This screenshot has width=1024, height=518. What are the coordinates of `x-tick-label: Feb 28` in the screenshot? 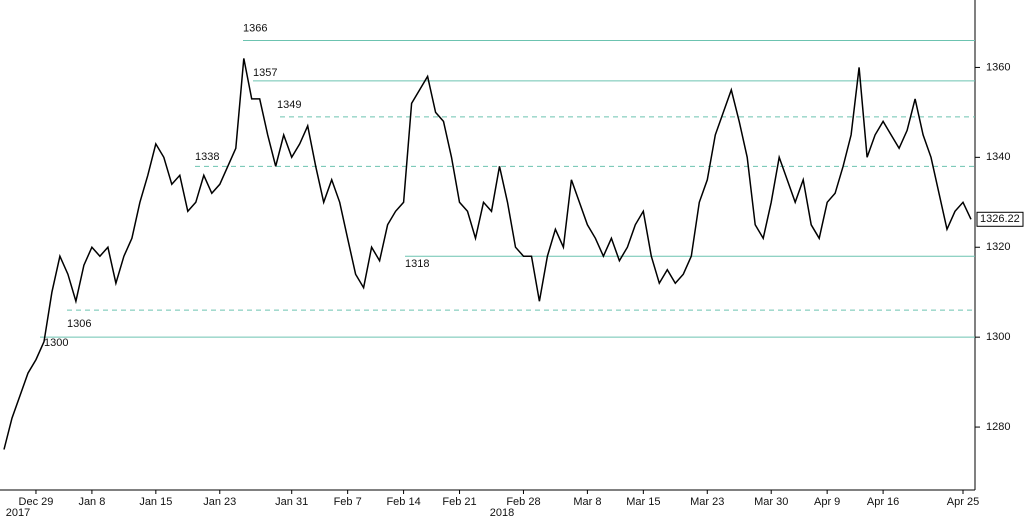 It's located at (523, 502).